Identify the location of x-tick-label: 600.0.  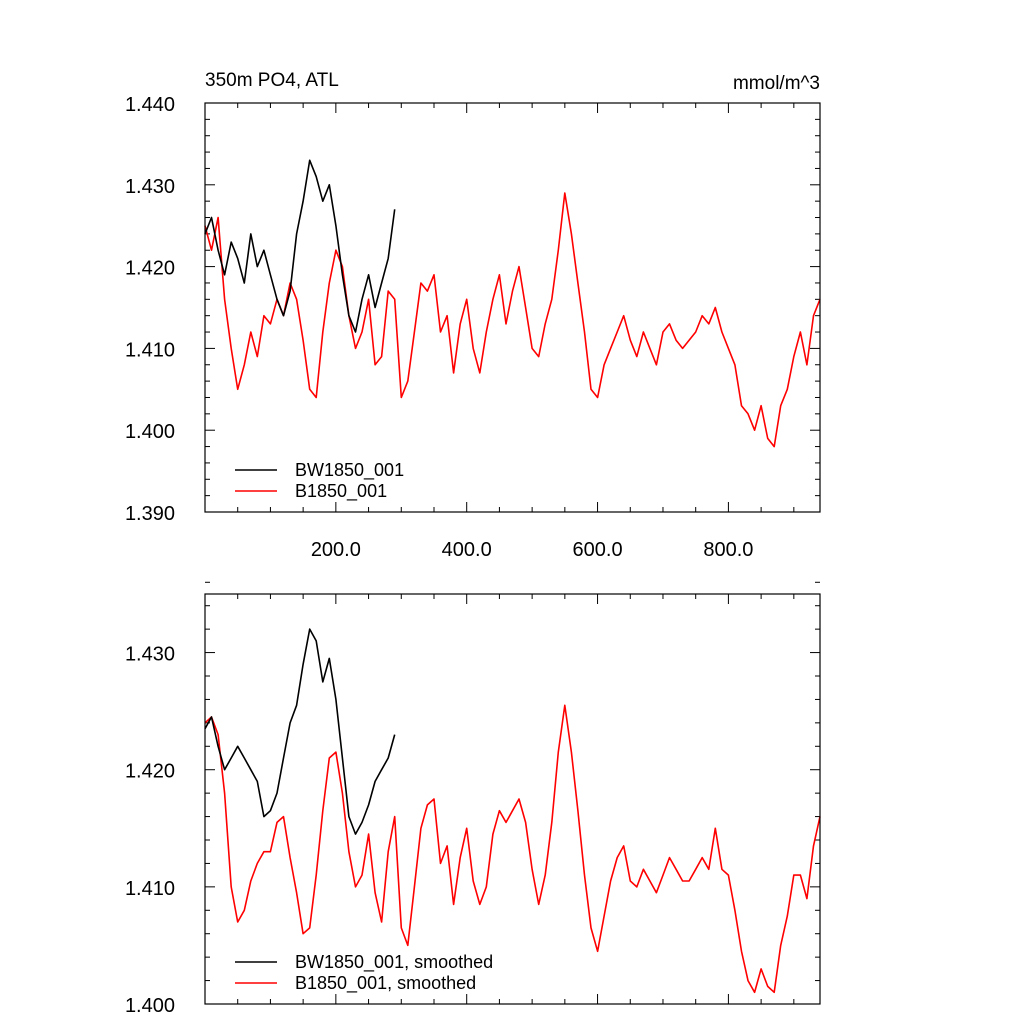
(598, 550).